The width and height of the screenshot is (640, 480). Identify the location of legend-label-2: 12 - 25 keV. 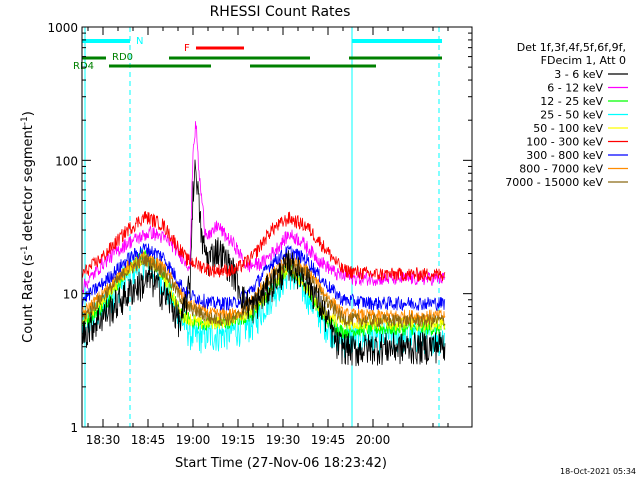
(571, 101).